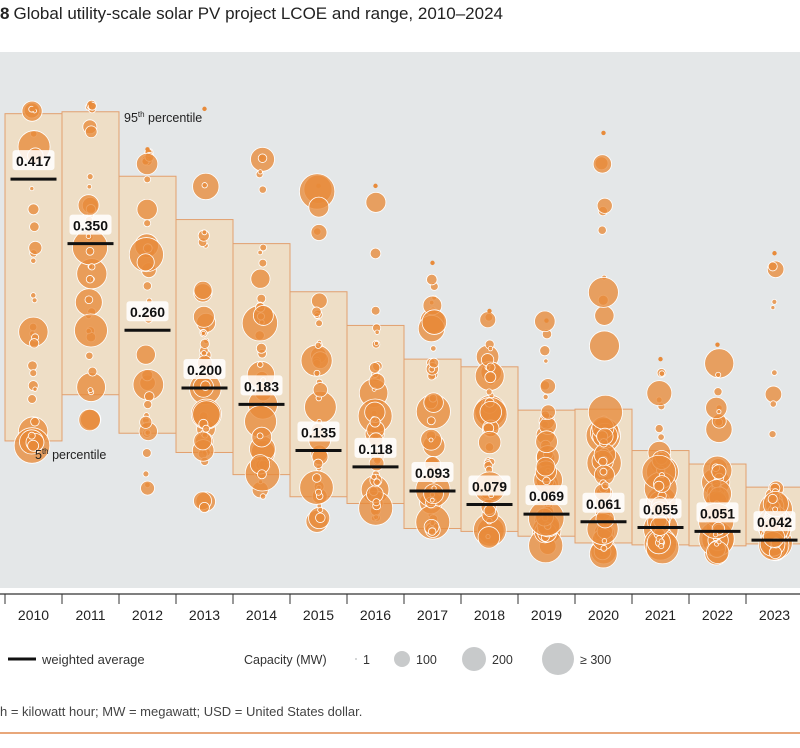 The height and width of the screenshot is (748, 800). What do you see at coordinates (774, 522) in the screenshot?
I see `value-label-2023: 0.042` at bounding box center [774, 522].